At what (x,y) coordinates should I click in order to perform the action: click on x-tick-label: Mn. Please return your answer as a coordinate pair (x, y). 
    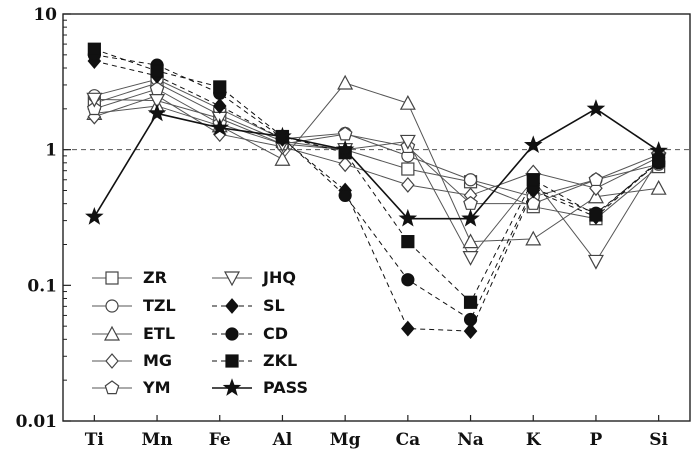
    Looking at the image, I should click on (156, 440).